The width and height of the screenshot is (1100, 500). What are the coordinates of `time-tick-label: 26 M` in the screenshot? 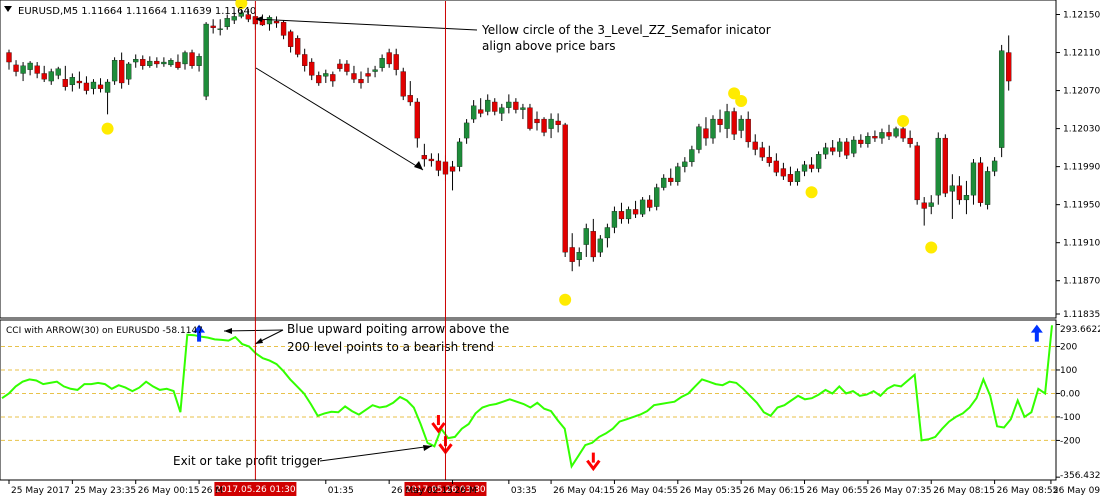 It's located at (466, 491).